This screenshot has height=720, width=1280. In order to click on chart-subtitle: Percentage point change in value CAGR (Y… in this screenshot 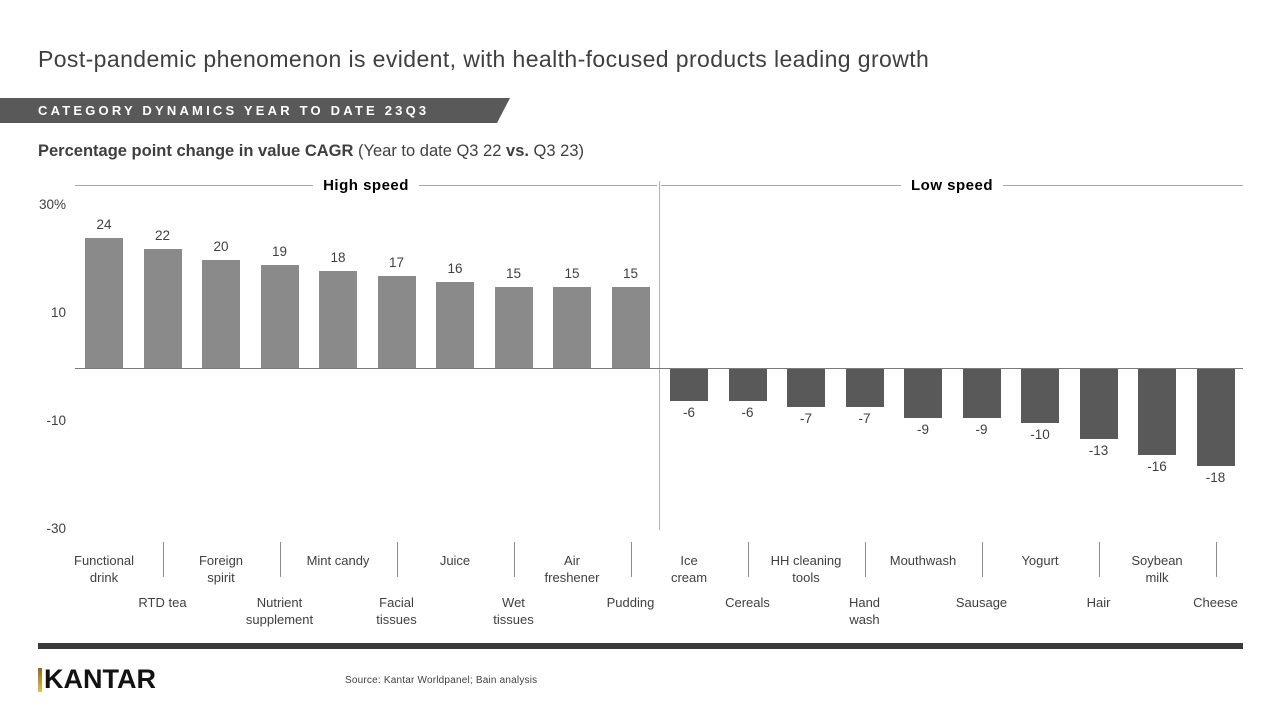, I will do `click(311, 151)`.